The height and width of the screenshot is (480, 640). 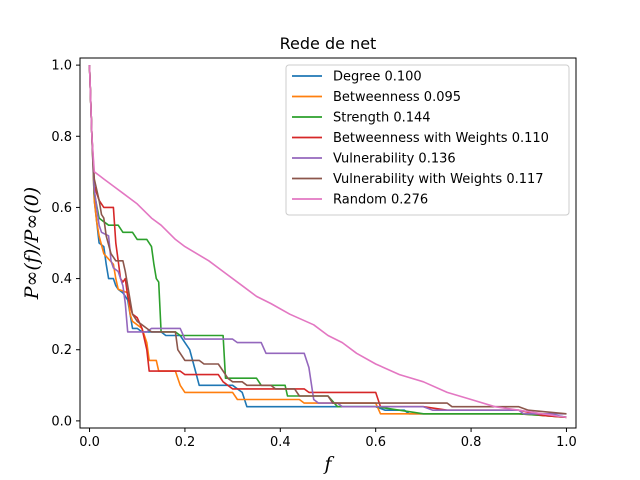 What do you see at coordinates (380, 200) in the screenshot?
I see `legend-label-6: Random 0.276` at bounding box center [380, 200].